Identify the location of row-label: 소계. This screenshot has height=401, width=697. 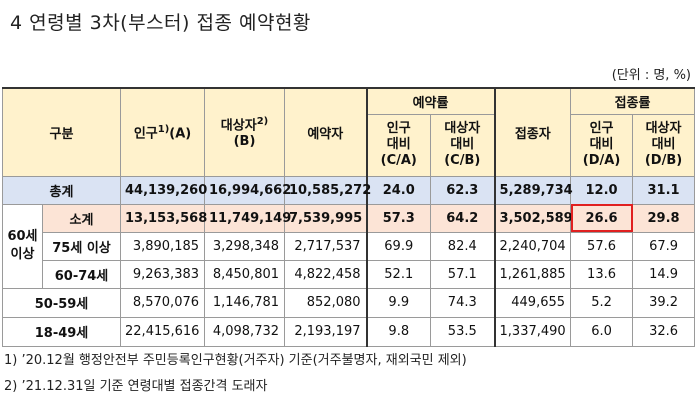
(81, 218).